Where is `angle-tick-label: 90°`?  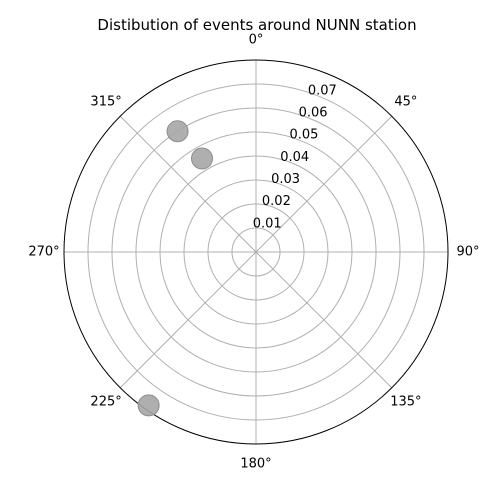
angle-tick-label: 90° is located at coordinates (467, 252).